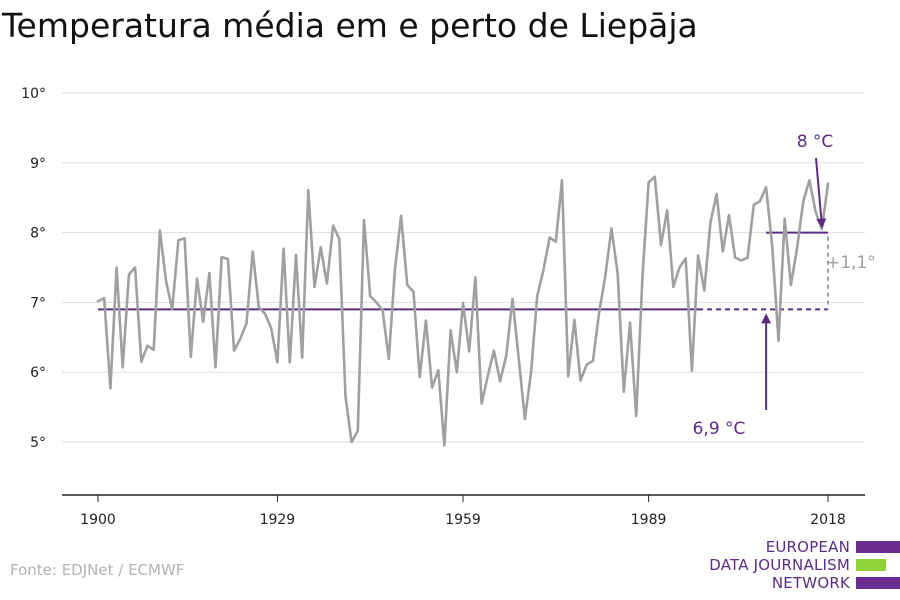 The image size is (900, 600). What do you see at coordinates (851, 263) in the screenshot?
I see `annotation-difference-label: +1,1°` at bounding box center [851, 263].